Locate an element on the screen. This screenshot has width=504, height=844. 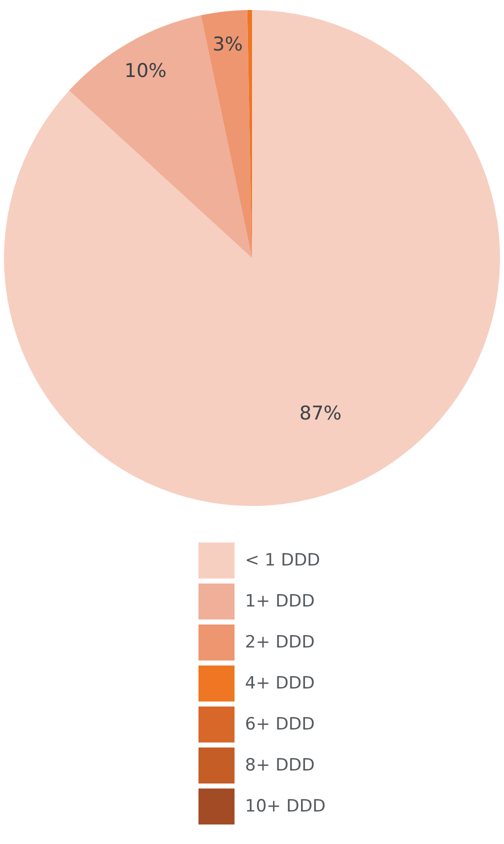
legend-label: 10+ DDD is located at coordinates (285, 806).